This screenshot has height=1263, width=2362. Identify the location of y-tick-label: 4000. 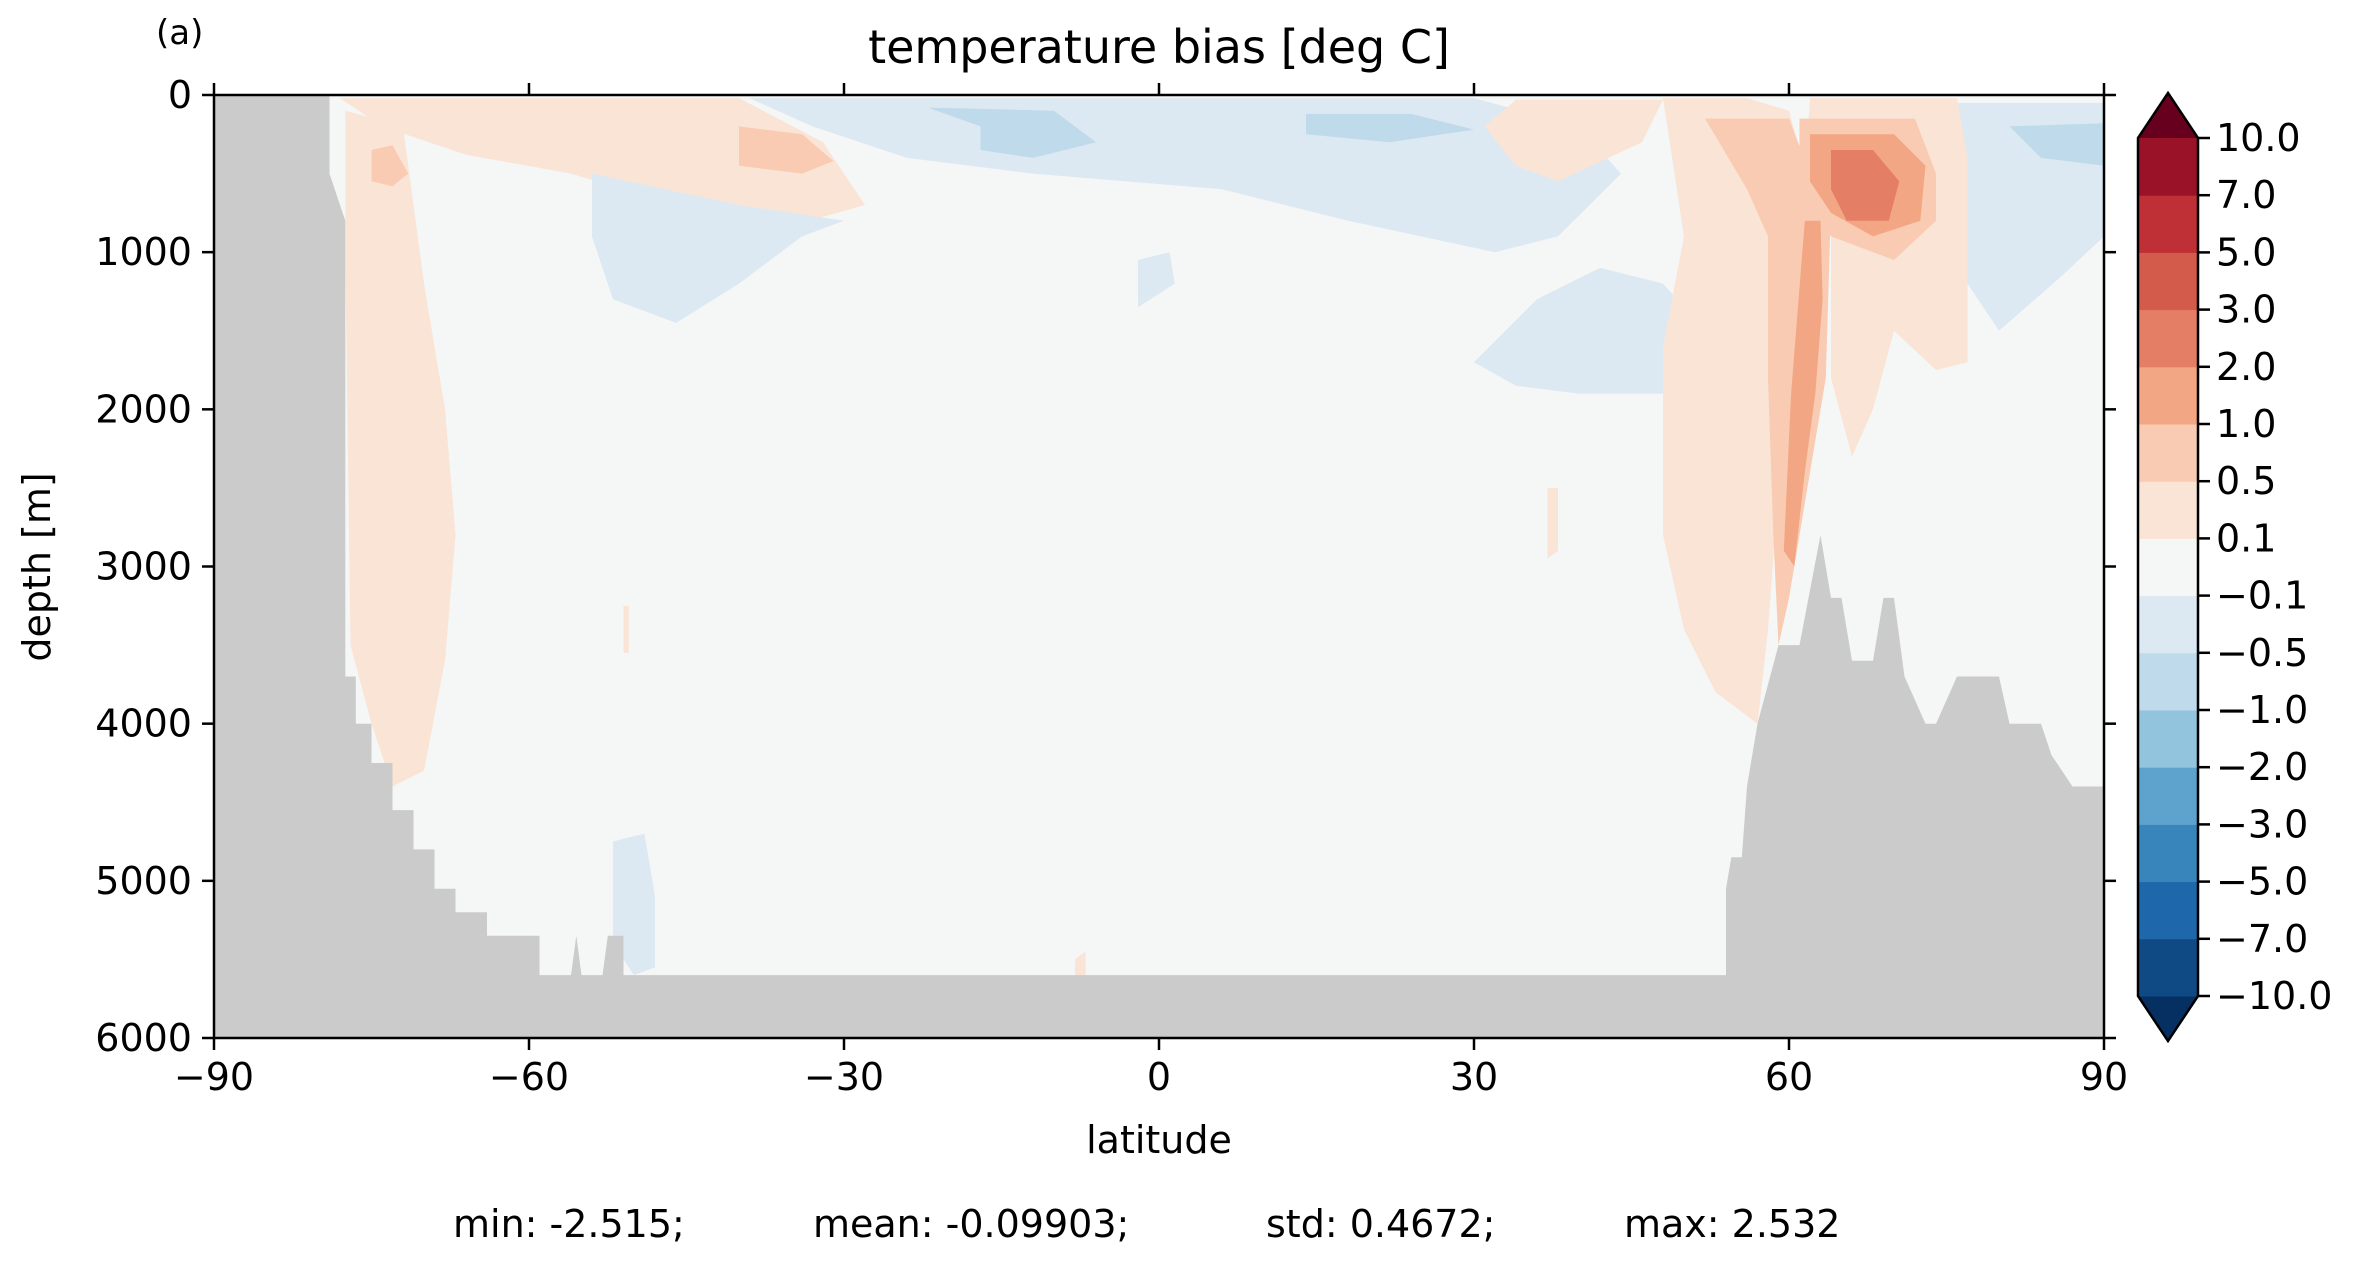
(143, 724).